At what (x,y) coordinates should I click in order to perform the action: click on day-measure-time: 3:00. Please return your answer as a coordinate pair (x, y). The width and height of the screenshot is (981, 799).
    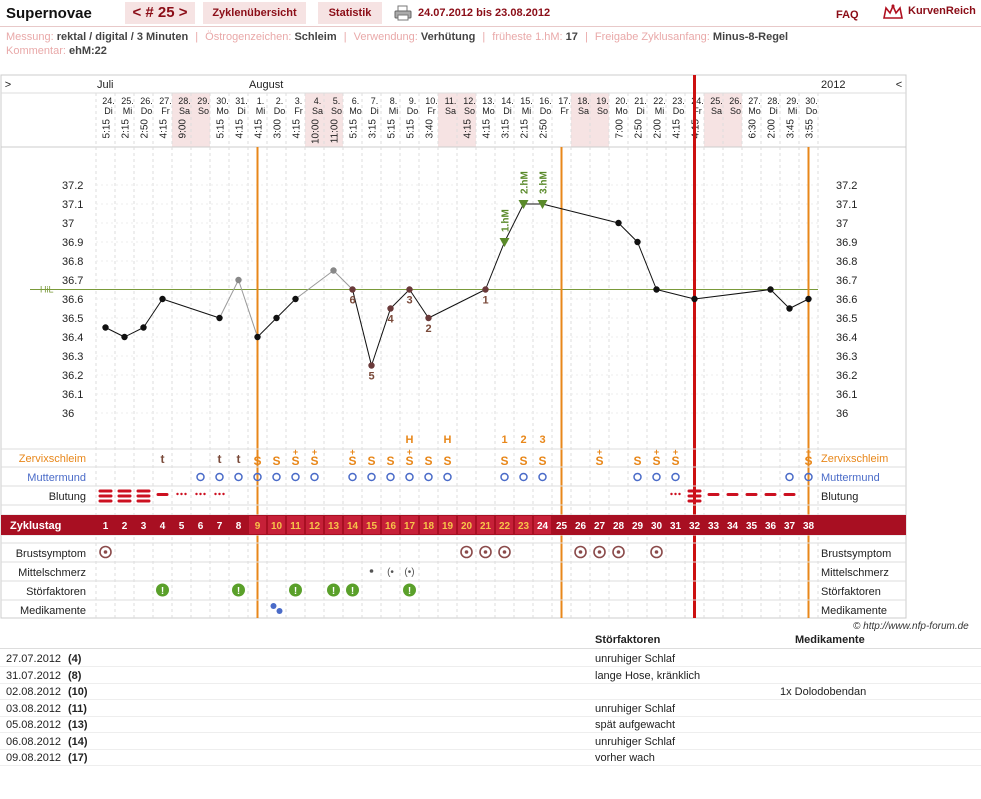
    Looking at the image, I should click on (278, 129).